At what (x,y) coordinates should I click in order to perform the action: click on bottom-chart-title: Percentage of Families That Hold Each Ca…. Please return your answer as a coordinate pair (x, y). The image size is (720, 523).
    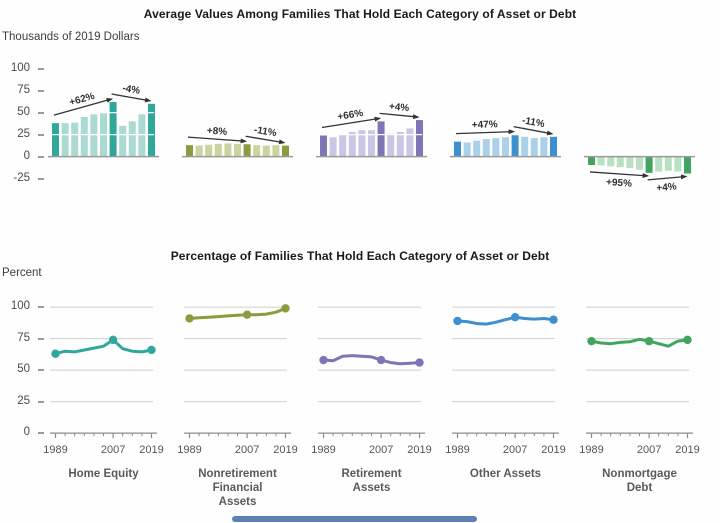
    Looking at the image, I should click on (360, 256).